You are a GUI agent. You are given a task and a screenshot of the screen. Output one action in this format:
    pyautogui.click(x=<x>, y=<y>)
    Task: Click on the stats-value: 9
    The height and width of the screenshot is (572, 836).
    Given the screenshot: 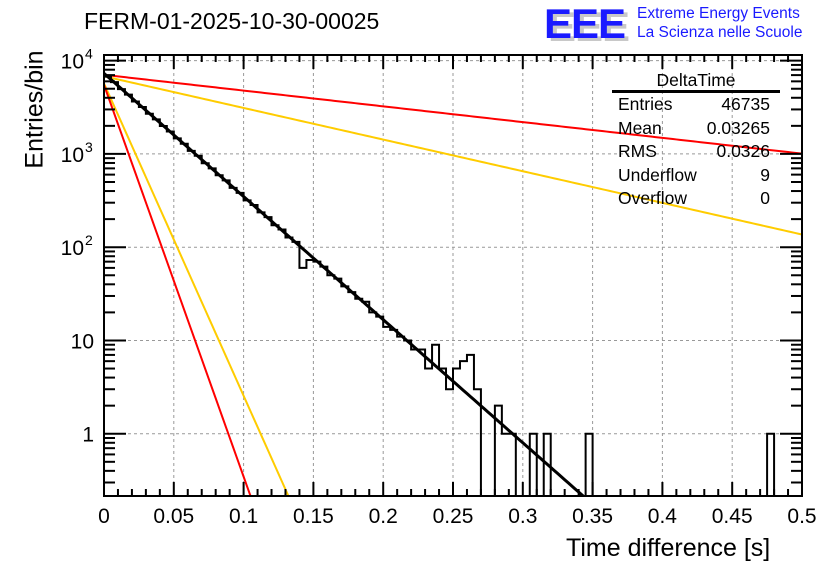 What is the action you would take?
    pyautogui.click(x=765, y=174)
    